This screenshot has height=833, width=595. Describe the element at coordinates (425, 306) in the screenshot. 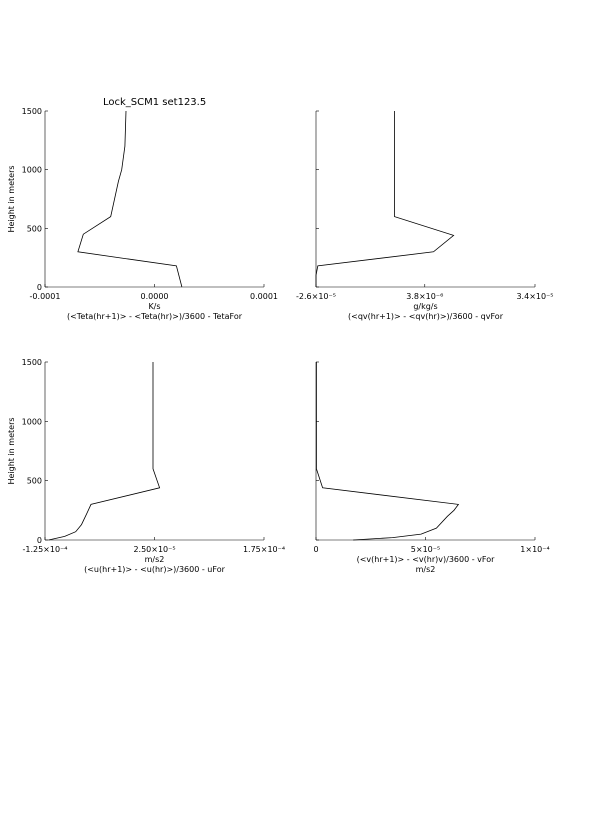

I see `x-axis-label: g/kg/s` at that location.